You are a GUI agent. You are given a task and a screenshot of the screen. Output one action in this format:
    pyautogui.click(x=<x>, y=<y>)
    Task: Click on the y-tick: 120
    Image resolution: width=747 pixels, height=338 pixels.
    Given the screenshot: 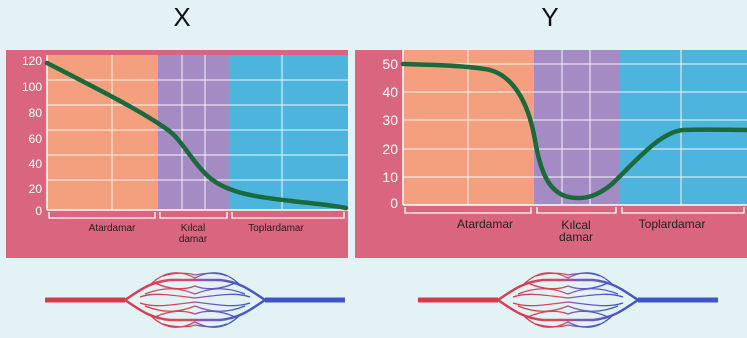 What is the action you would take?
    pyautogui.click(x=32, y=61)
    